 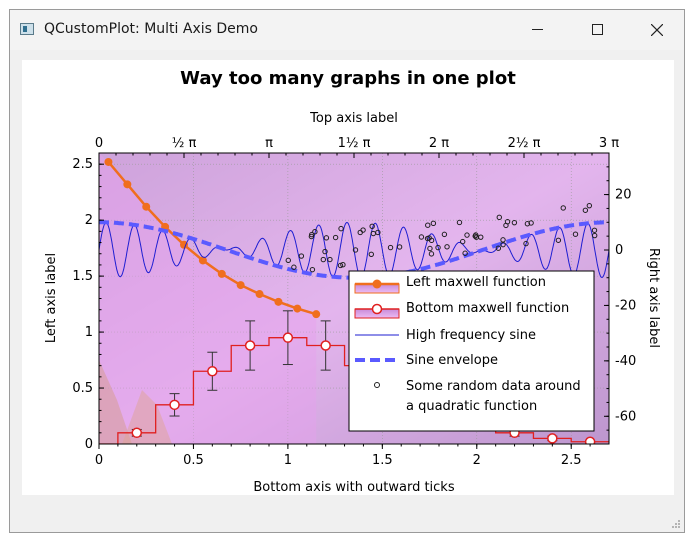 I want to click on x2-tick-label: 3 π, so click(x=609, y=143).